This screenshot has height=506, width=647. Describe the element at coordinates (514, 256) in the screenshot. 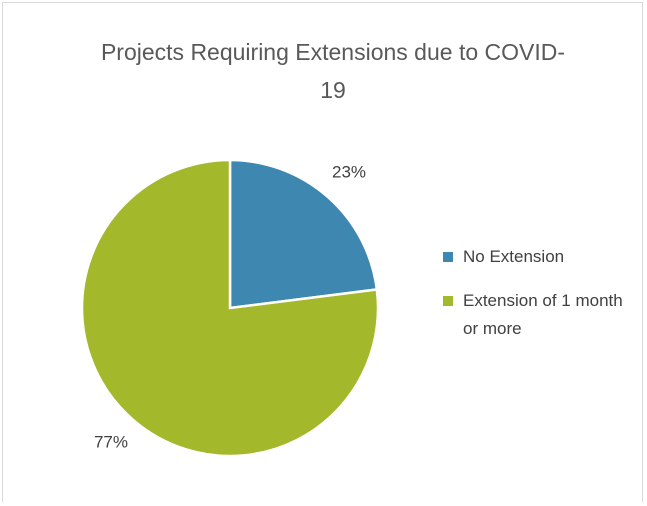

I see `legend-label: No Extension` at that location.